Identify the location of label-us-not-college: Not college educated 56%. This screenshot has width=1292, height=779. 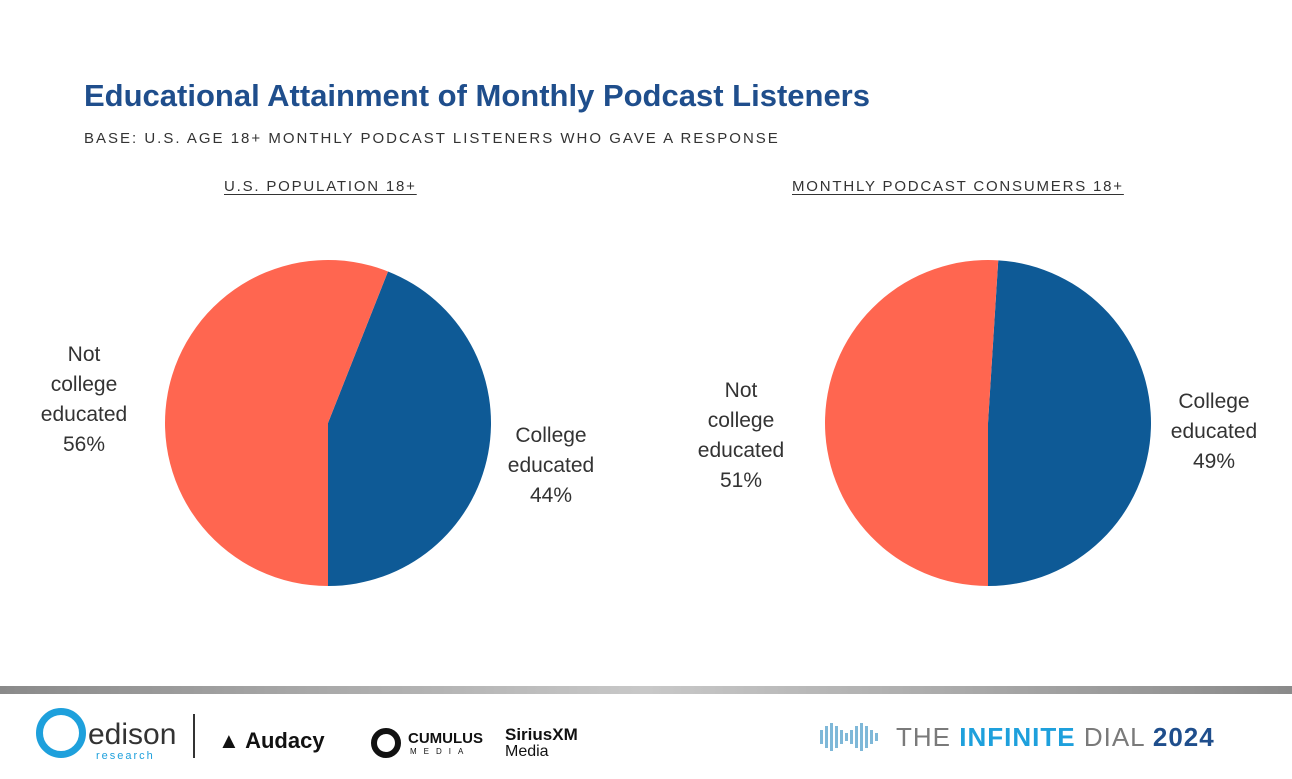
(84, 400).